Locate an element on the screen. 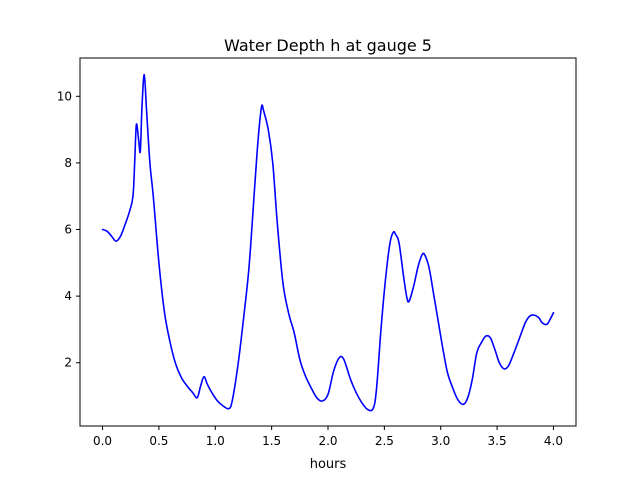 The width and height of the screenshot is (640, 484). x-tick-label: 0.0 is located at coordinates (102, 441).